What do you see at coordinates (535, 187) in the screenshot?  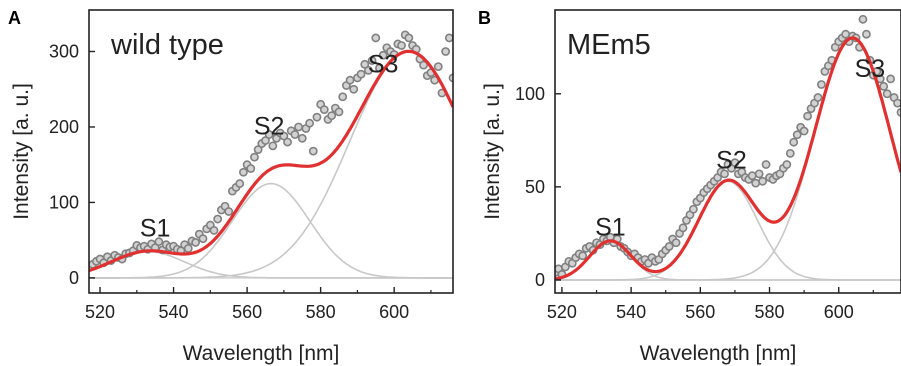 I see `y-tick-label: 50` at bounding box center [535, 187].